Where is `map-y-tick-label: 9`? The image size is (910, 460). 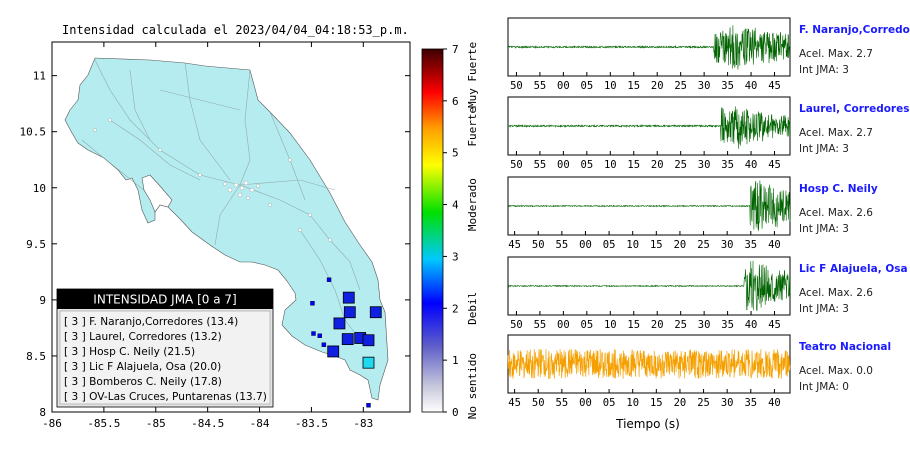 map-y-tick-label: 9 is located at coordinates (42, 300).